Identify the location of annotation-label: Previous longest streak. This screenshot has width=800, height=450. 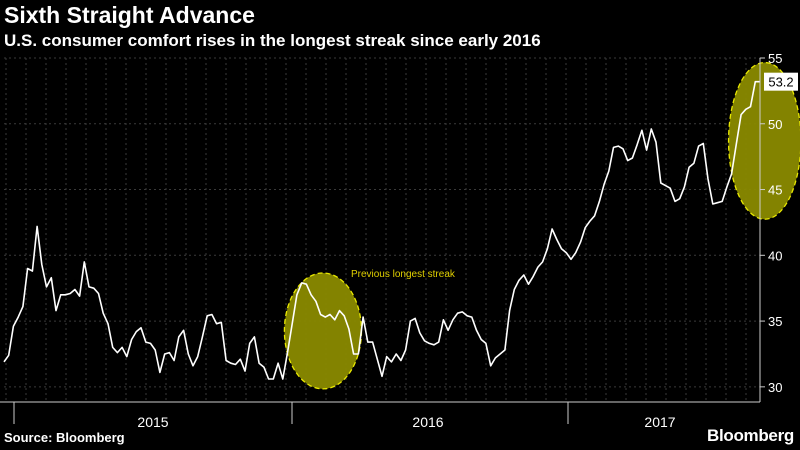
(403, 274).